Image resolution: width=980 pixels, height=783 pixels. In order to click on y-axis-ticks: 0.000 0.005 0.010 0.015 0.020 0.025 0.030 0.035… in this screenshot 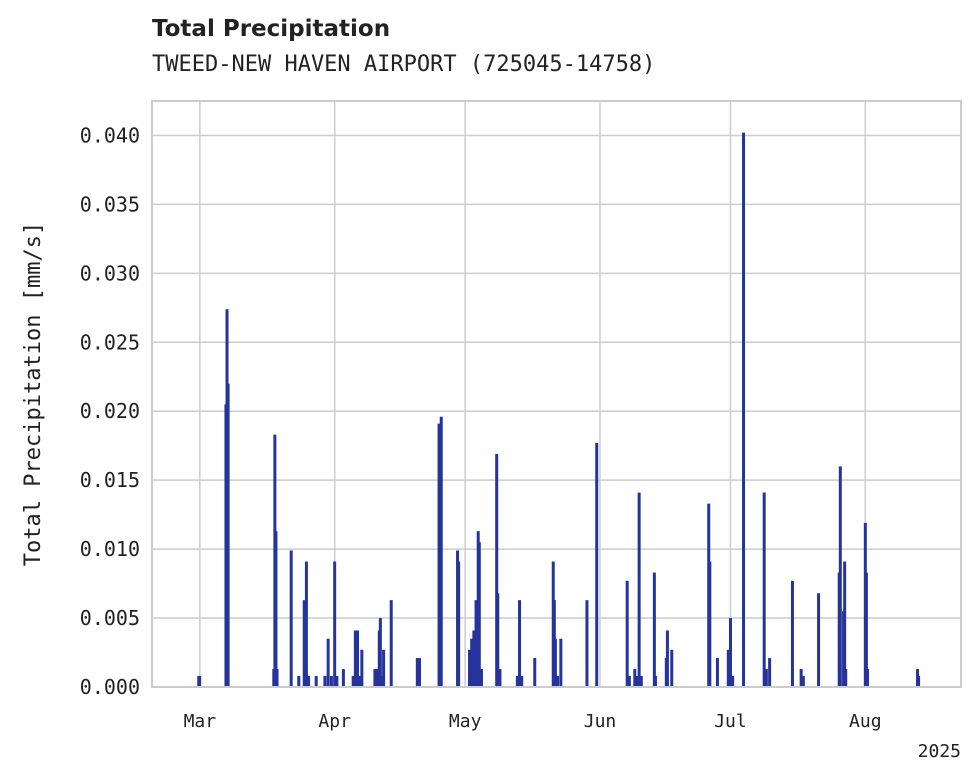, I will do `click(110, 411)`.